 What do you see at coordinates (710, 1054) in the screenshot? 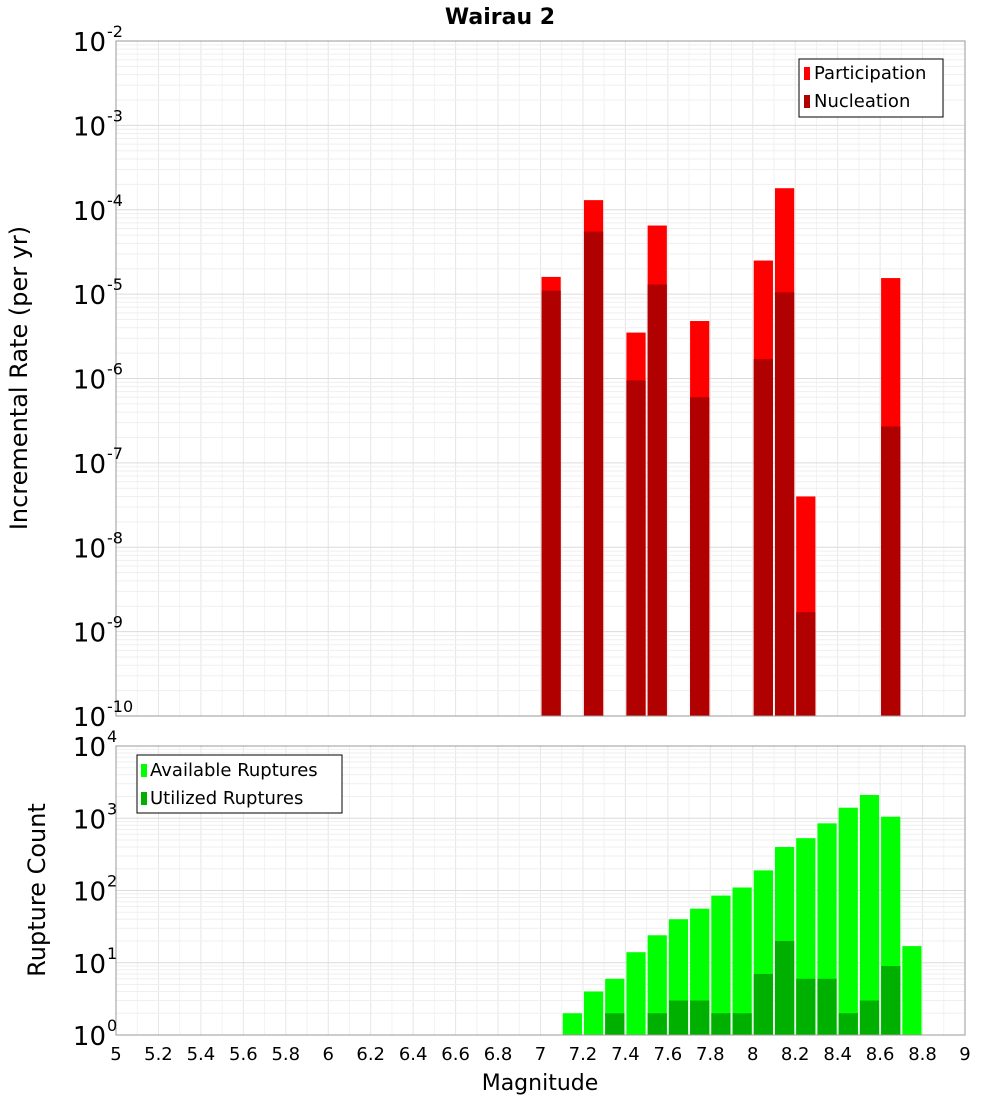
I see `x-tick-label: 7.8` at bounding box center [710, 1054].